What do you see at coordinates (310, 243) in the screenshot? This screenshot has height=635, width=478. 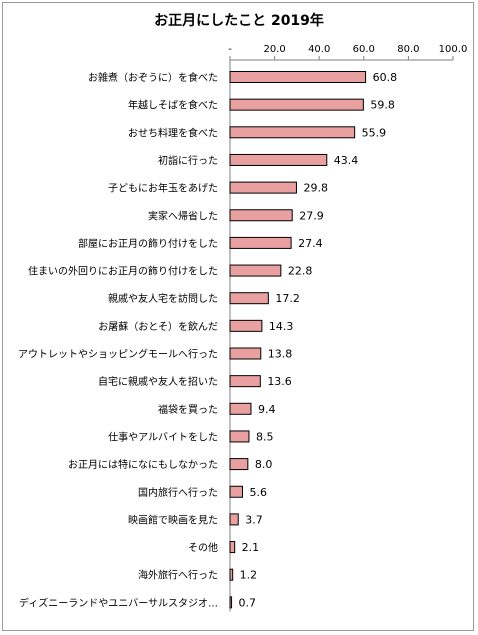 I see `bar-value-label: 27.4` at bounding box center [310, 243].